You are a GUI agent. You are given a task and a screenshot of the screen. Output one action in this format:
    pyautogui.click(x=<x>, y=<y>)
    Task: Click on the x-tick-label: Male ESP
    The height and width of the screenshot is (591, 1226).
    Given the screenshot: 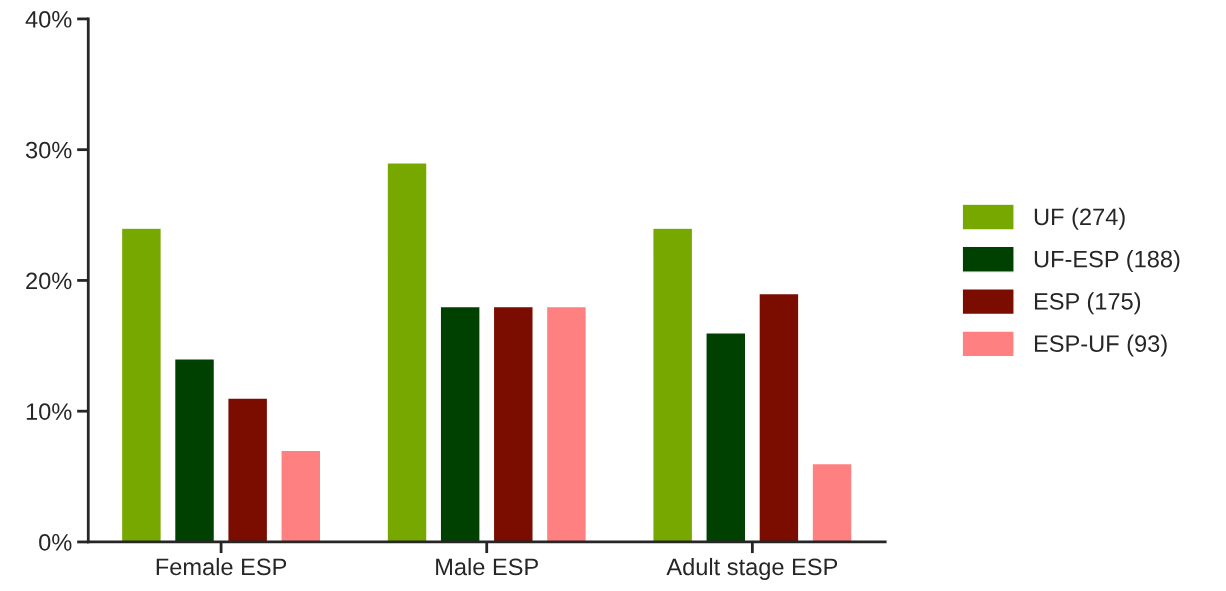 What is the action you would take?
    pyautogui.click(x=487, y=566)
    